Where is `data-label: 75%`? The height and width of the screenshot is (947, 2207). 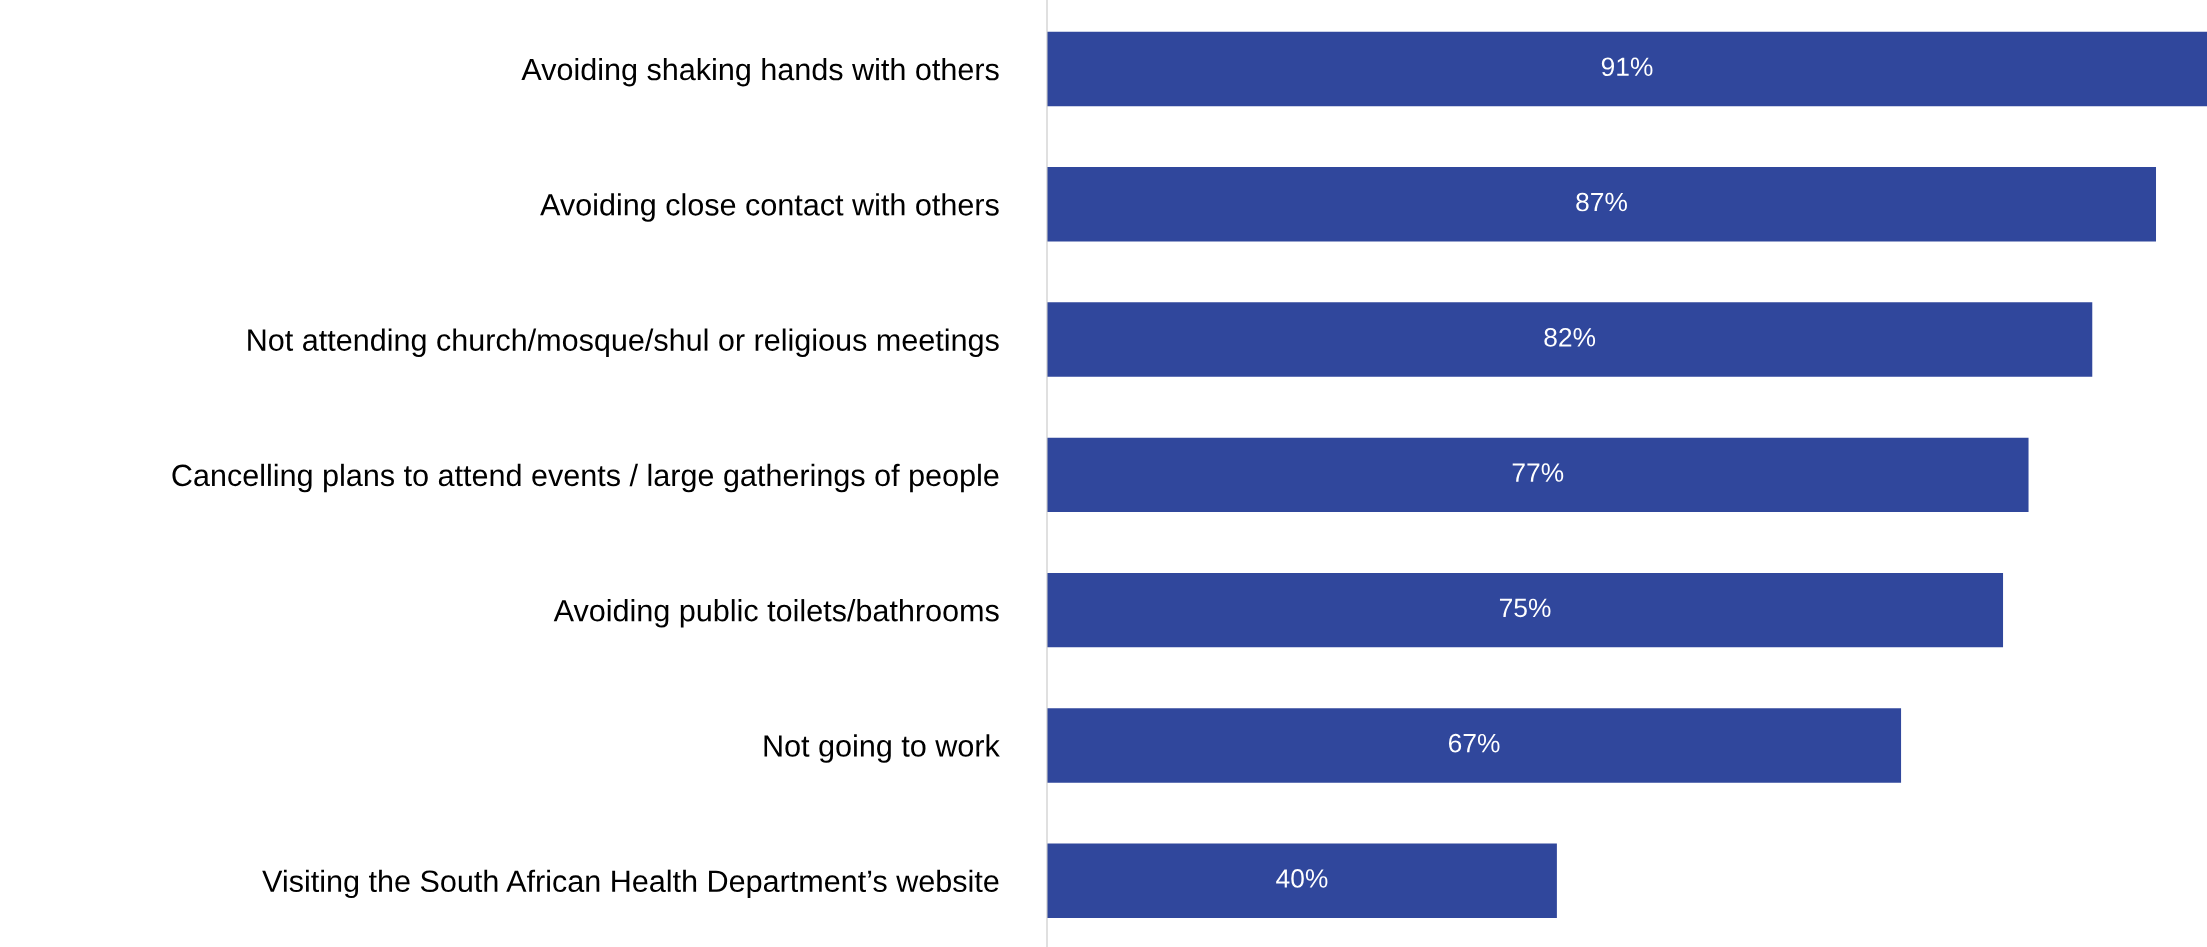
data-label: 75% is located at coordinates (1525, 608).